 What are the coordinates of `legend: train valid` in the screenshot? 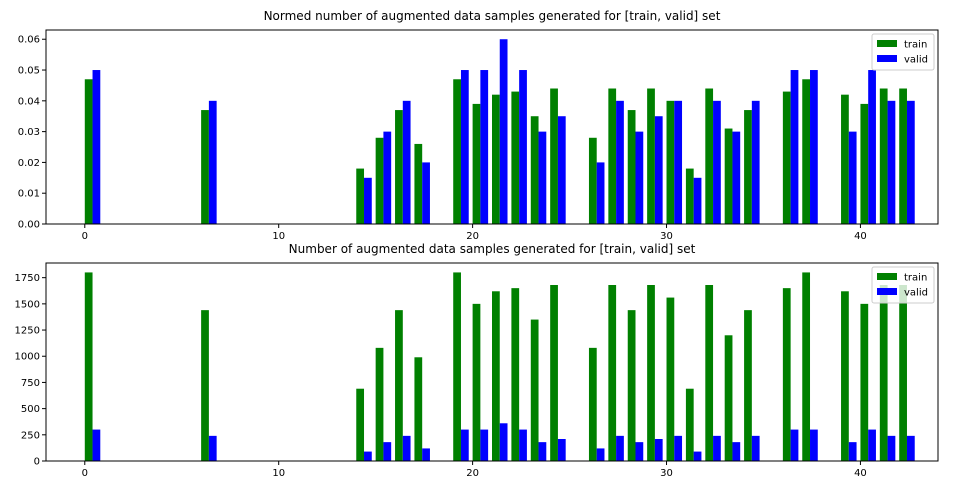 It's located at (903, 52).